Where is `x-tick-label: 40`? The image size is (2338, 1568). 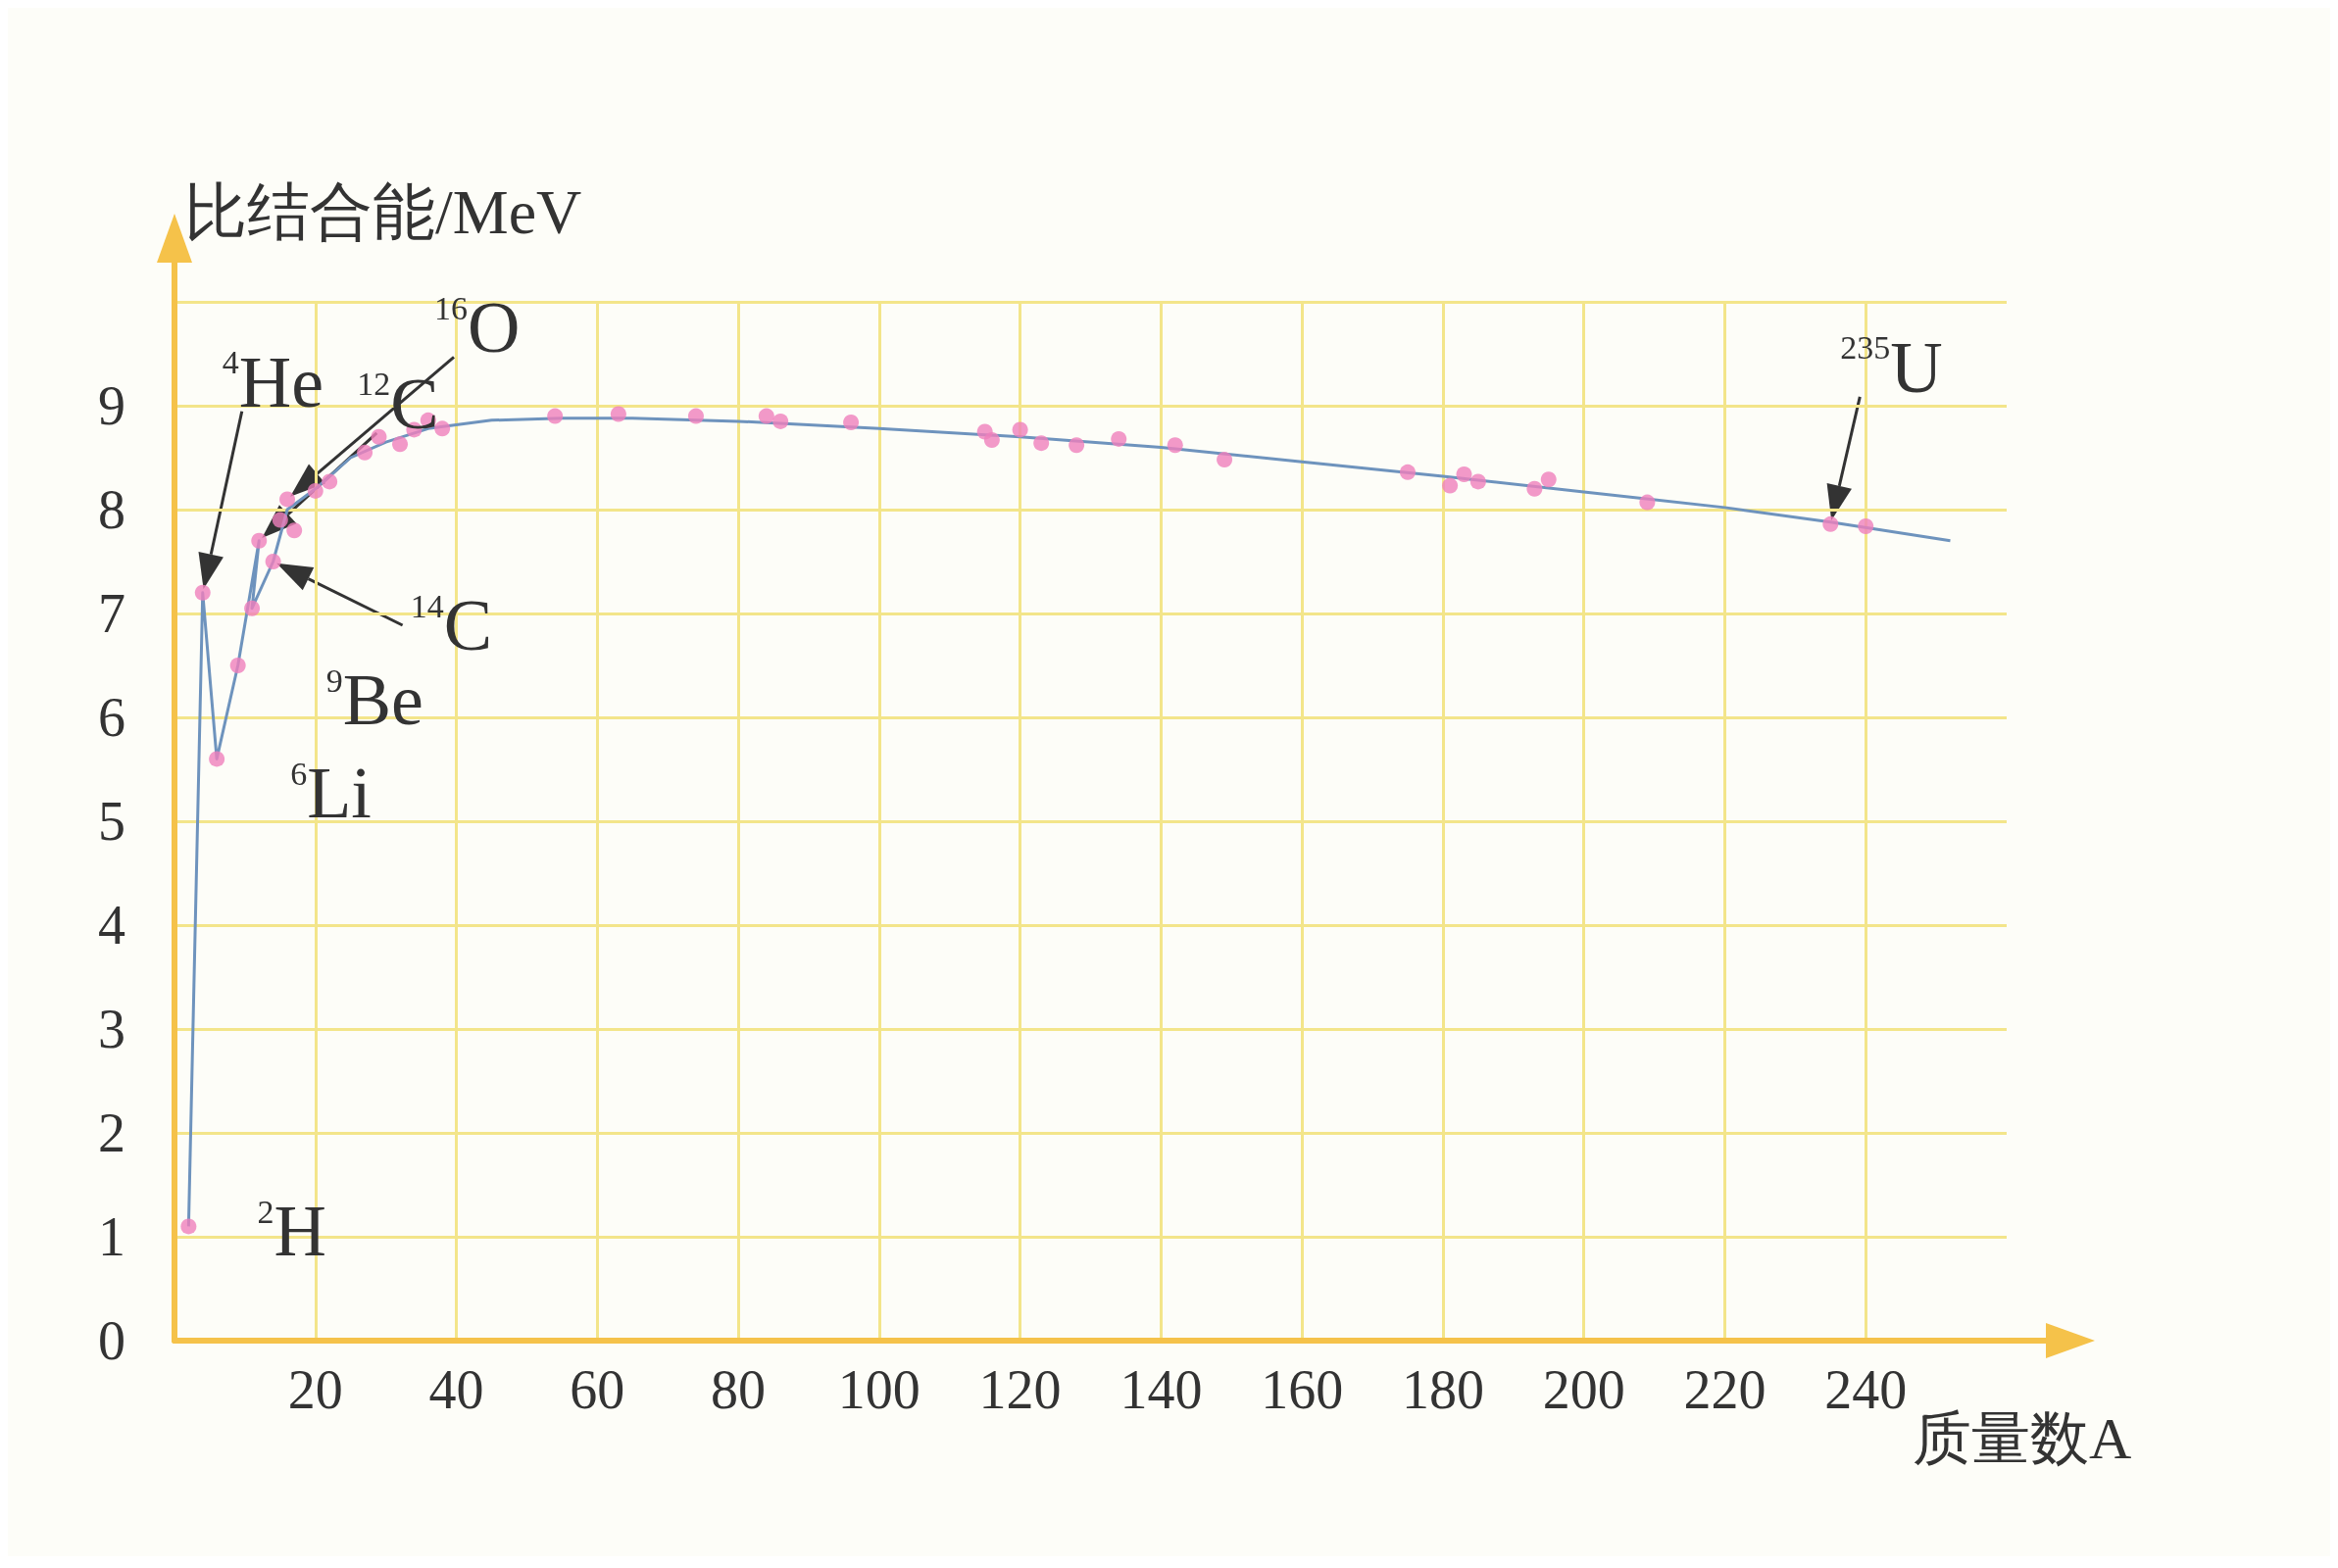 x-tick-label: 40 is located at coordinates (456, 1389).